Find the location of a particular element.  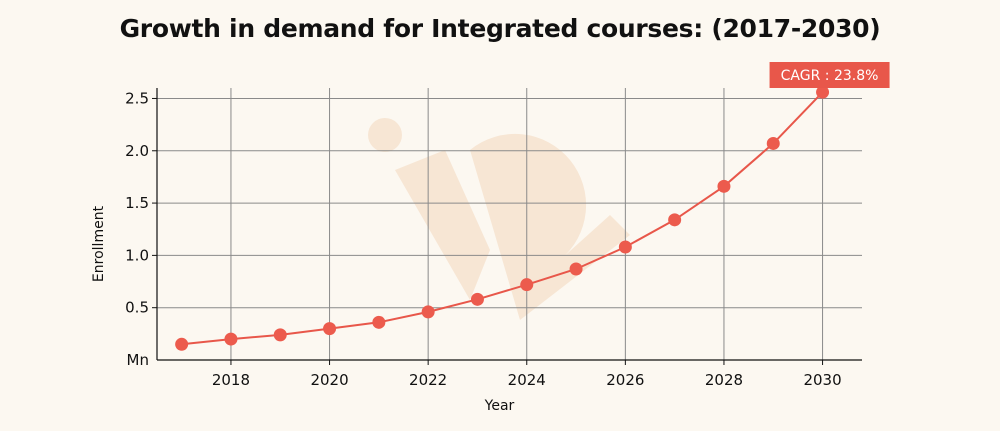

x-tick-label: 2018 is located at coordinates (231, 380).